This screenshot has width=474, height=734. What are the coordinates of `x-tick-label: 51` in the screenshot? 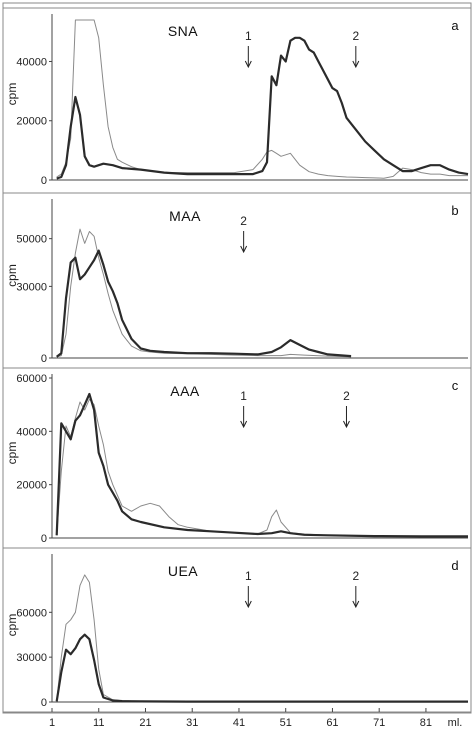 It's located at (286, 723).